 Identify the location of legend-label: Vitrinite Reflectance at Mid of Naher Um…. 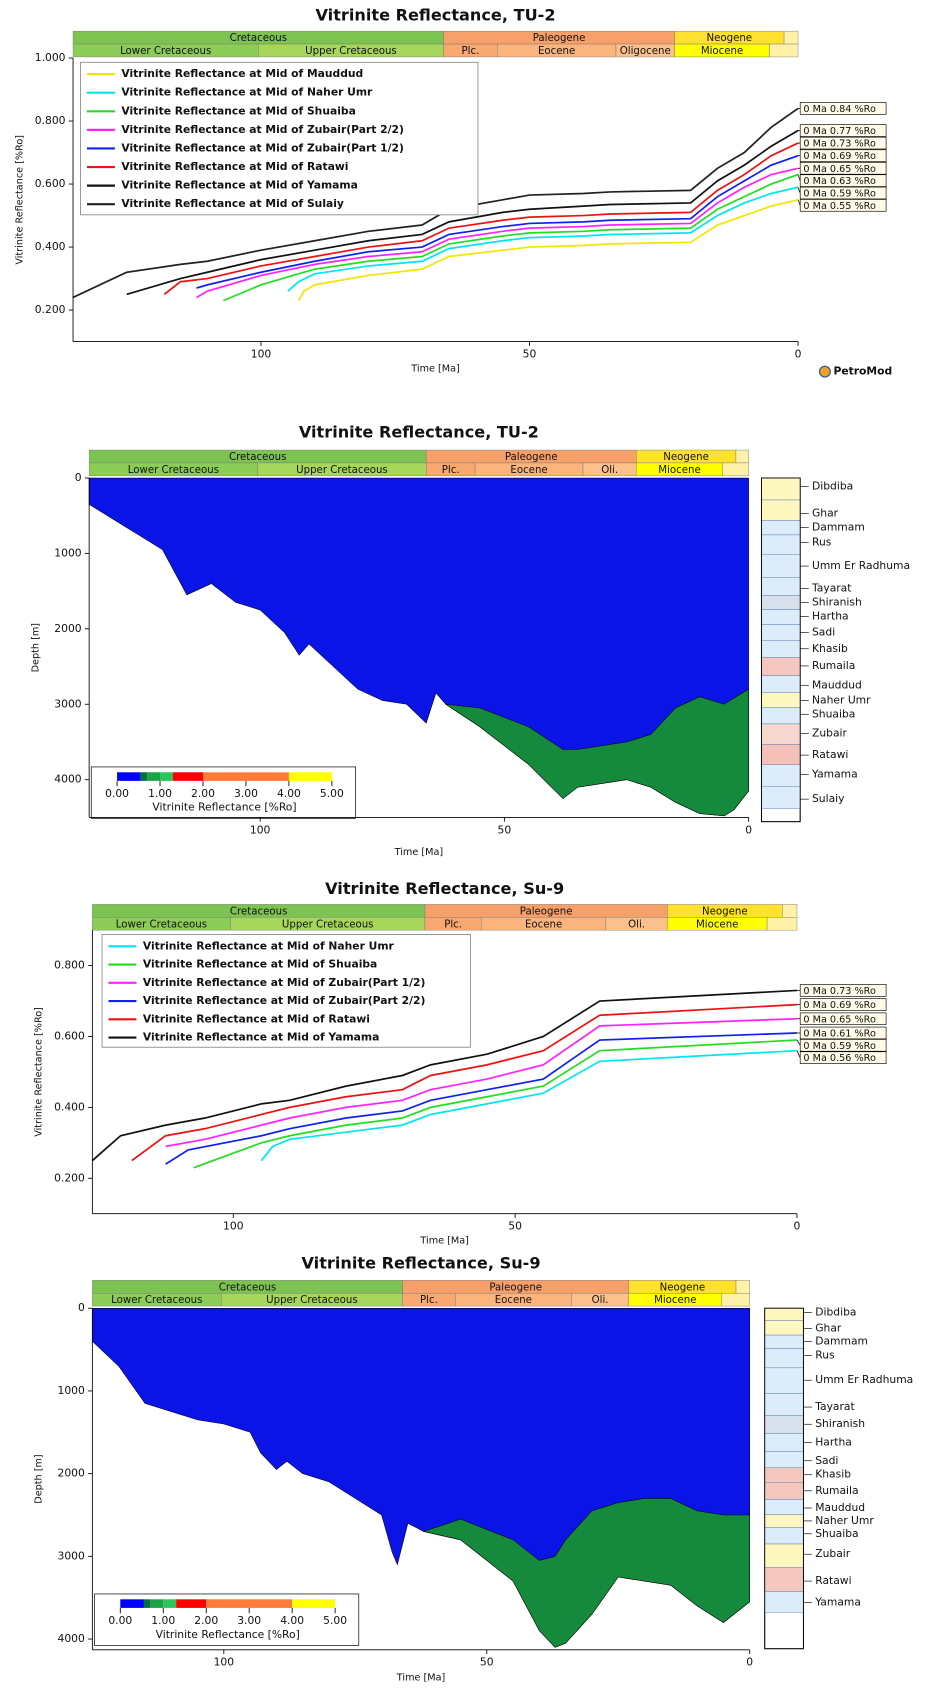
(247, 92).